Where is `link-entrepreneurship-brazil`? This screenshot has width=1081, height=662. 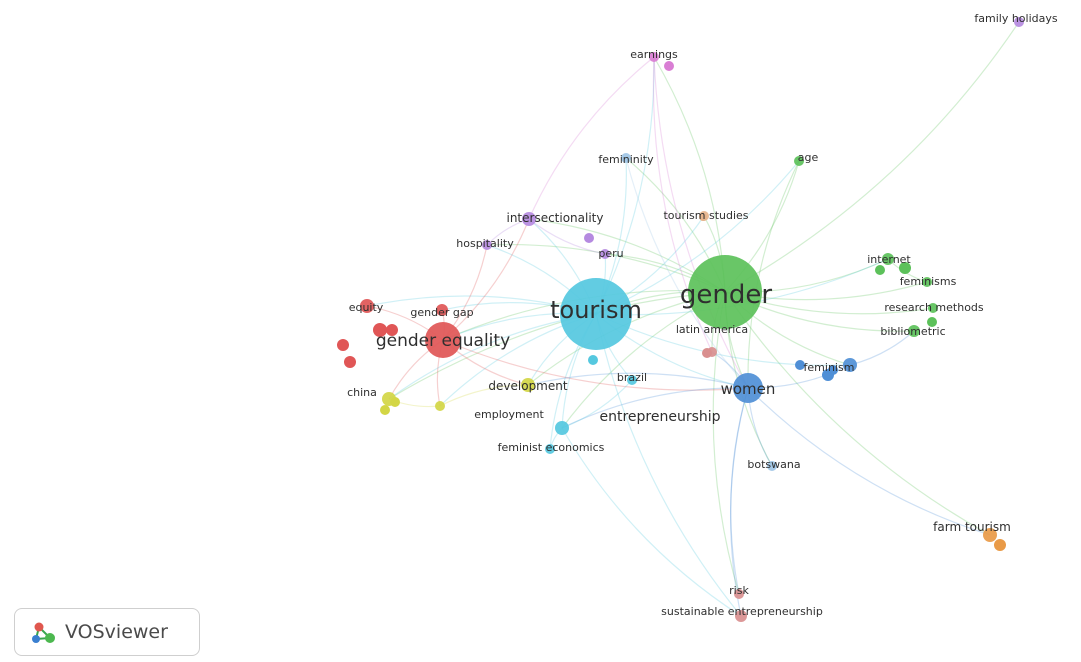
link-entrepreneurship-brazil is located at coordinates (597, 404).